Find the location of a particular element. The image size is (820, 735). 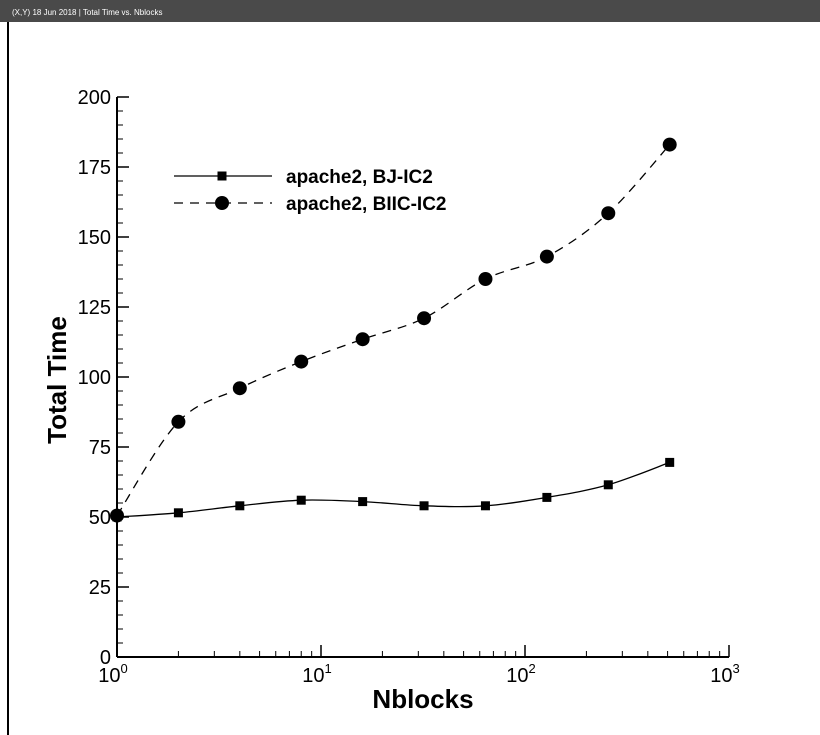

y-tick-label: 175 is located at coordinates (94, 168).